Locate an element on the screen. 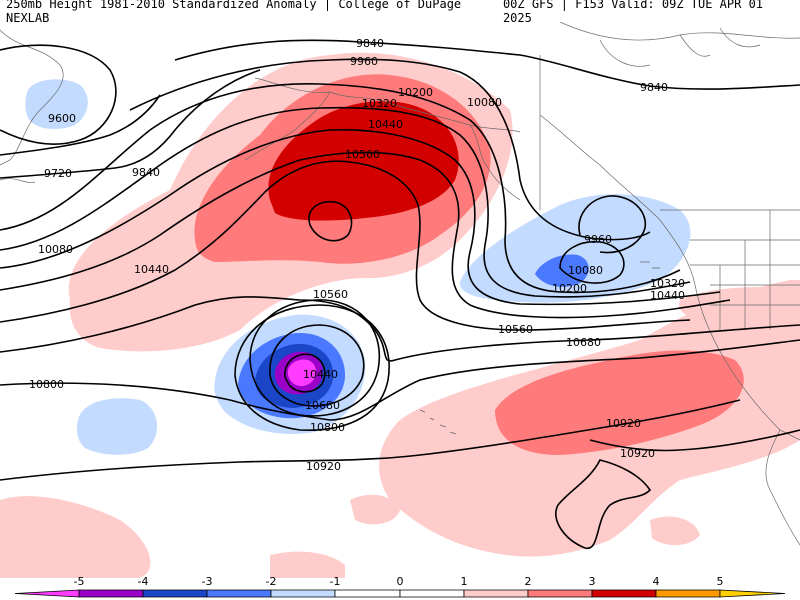 The width and height of the screenshot is (800, 600). contour-9720-ring is located at coordinates (80, 125).